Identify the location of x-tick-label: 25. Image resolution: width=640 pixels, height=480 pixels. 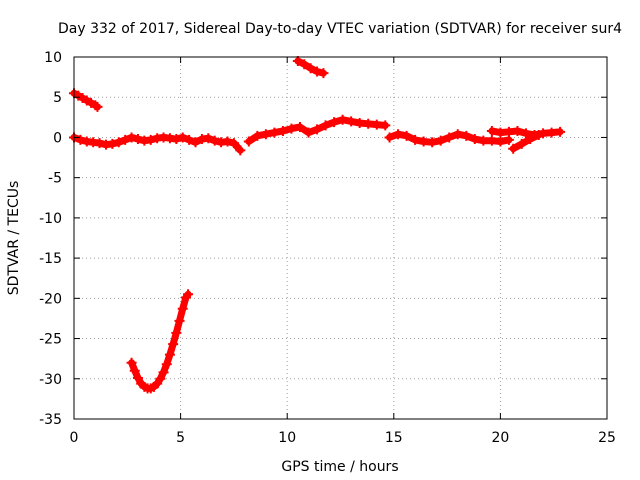
(607, 438).